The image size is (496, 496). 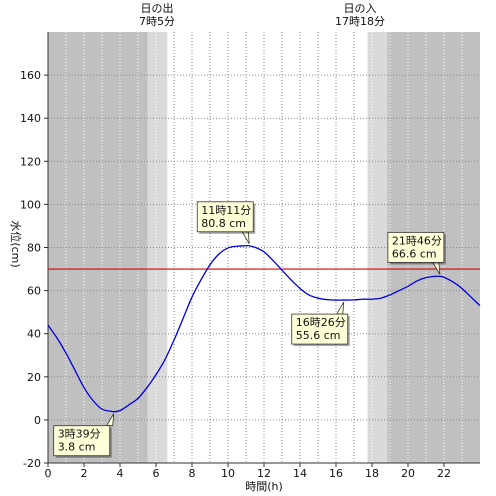 I want to click on y-axis-label: 水位(cm), so click(x=16, y=243).